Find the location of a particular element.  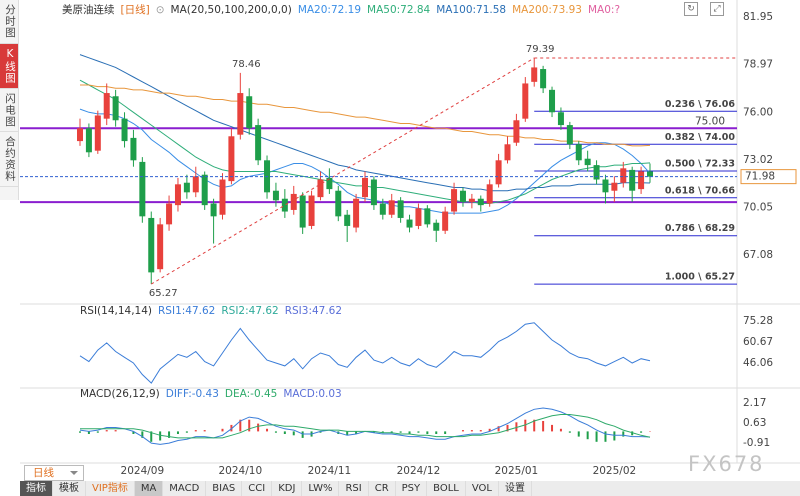

toolbar-item: RSI is located at coordinates (354, 488).